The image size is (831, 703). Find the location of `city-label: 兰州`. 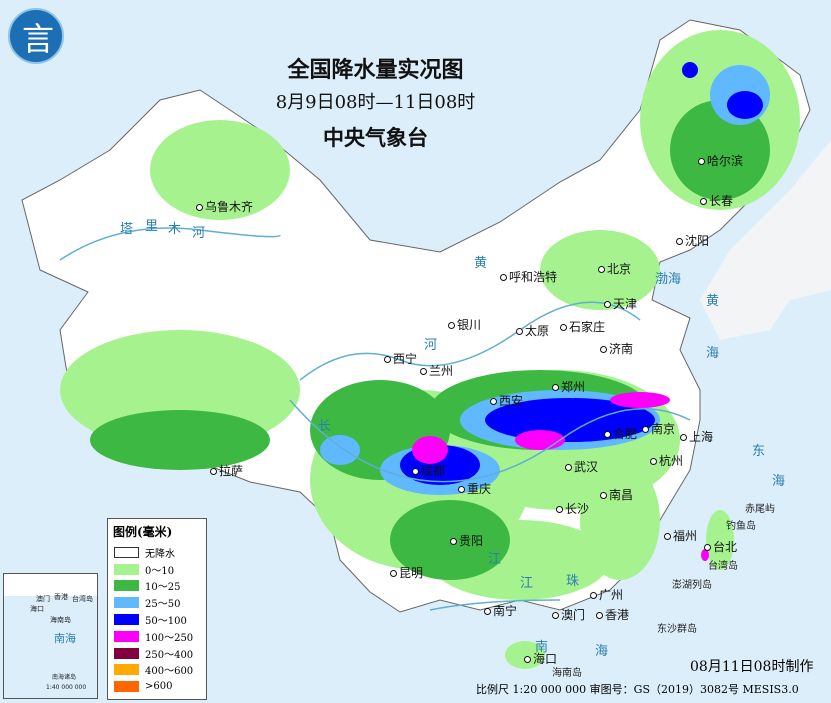

city-label: 兰州 is located at coordinates (436, 370).